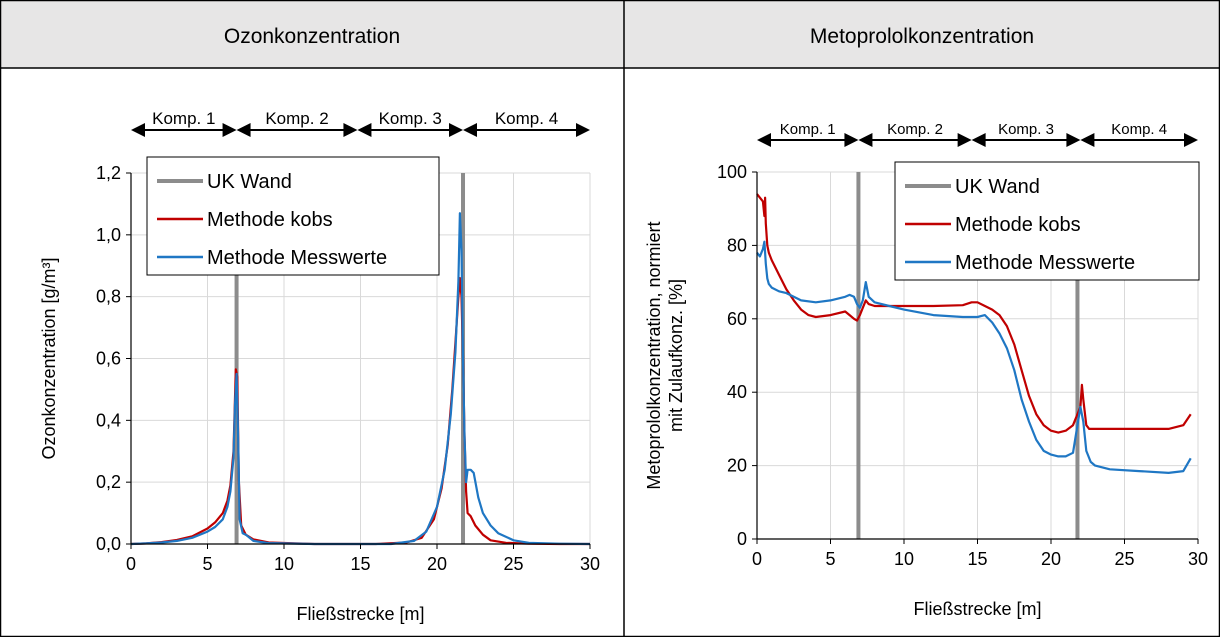 The height and width of the screenshot is (637, 1220). What do you see at coordinates (610, 34) in the screenshot?
I see `header-row-background` at bounding box center [610, 34].